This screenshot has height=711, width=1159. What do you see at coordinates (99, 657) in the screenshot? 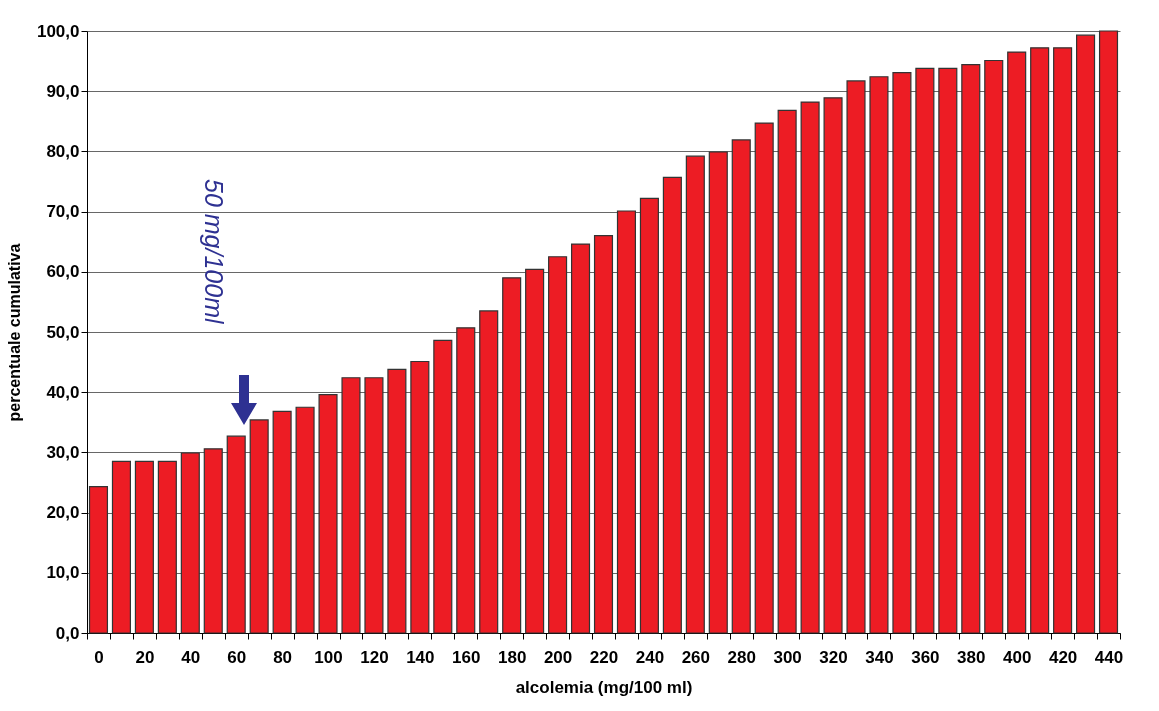
I see `x-tick-label: 0` at bounding box center [99, 657].